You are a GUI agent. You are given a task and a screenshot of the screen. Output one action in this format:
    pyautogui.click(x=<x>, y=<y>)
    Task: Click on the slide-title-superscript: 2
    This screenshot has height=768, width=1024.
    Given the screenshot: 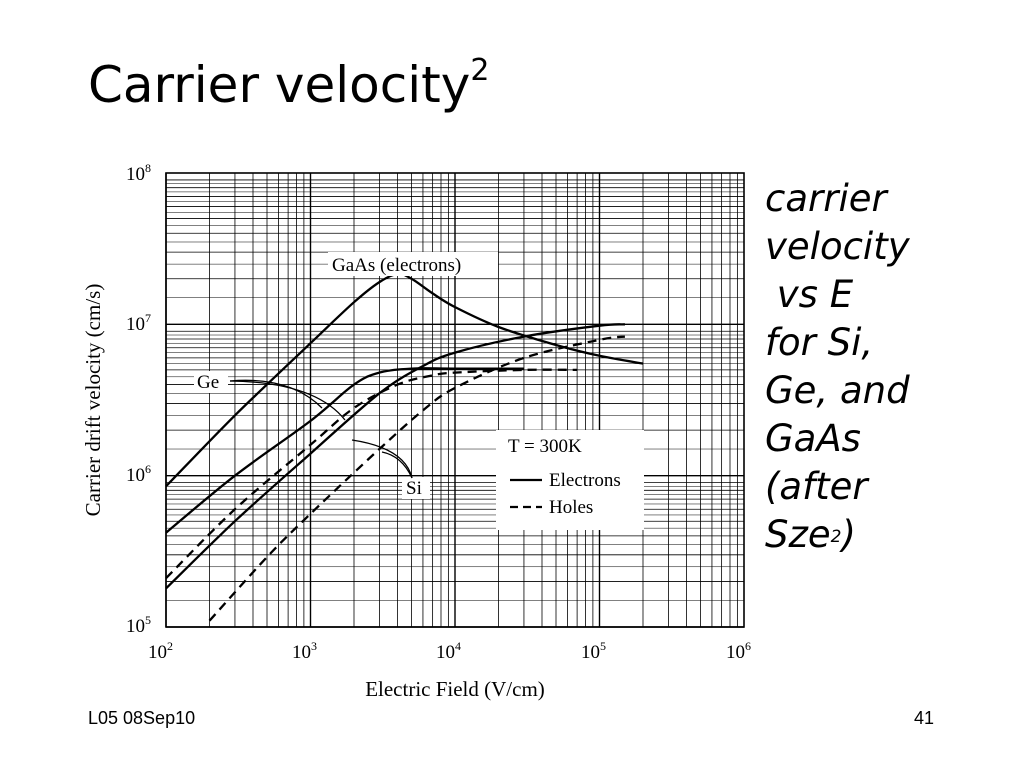 What is the action you would take?
    pyautogui.click(x=480, y=70)
    